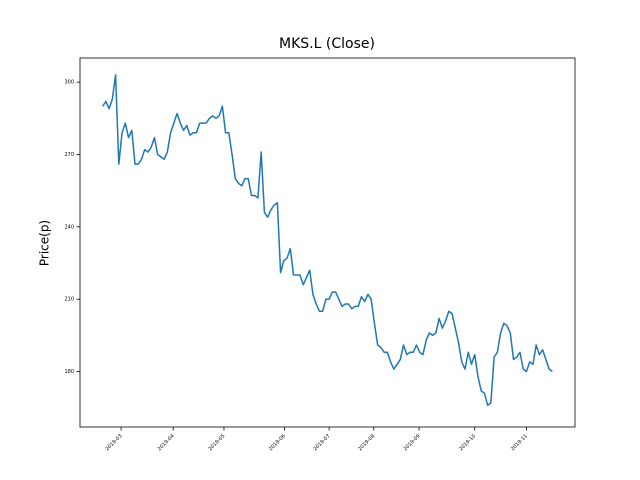 The height and width of the screenshot is (480, 640). Describe the element at coordinates (216, 442) in the screenshot. I see `x-tick-label: 2019-05` at that location.